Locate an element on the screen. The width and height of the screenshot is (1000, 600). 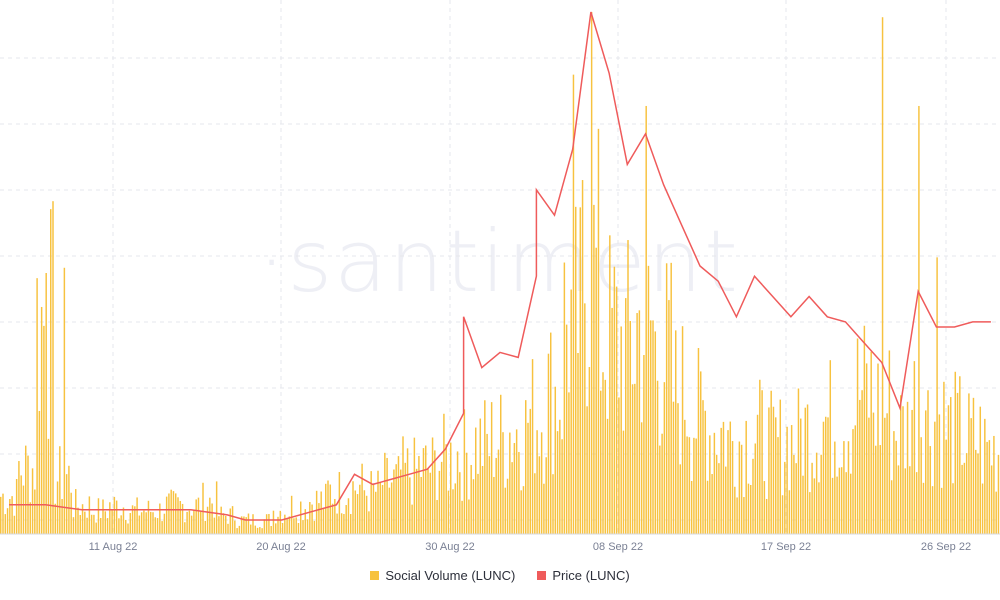
social-volume-swatch is located at coordinates (375, 575).